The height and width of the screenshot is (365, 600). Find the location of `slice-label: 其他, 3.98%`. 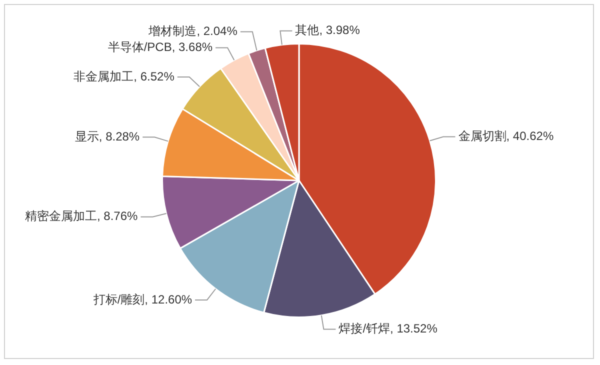

slice-label: 其他, 3.98% is located at coordinates (327, 30).